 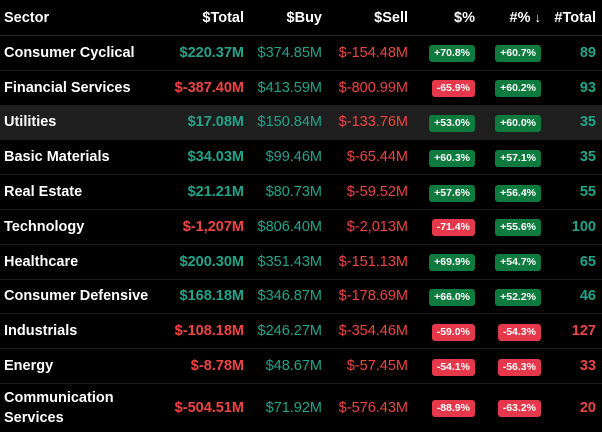 What do you see at coordinates (304, 17) in the screenshot?
I see `column-header-buy: $Buy` at bounding box center [304, 17].